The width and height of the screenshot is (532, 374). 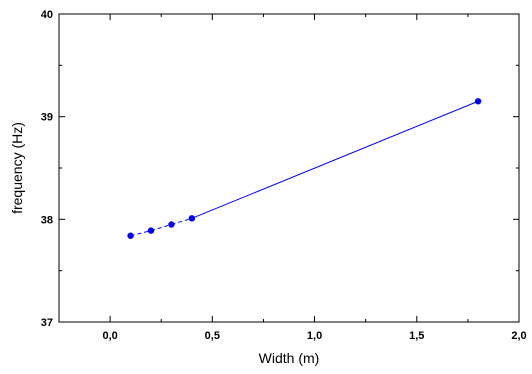 What do you see at coordinates (212, 336) in the screenshot?
I see `x-tick-label: 0,5` at bounding box center [212, 336].